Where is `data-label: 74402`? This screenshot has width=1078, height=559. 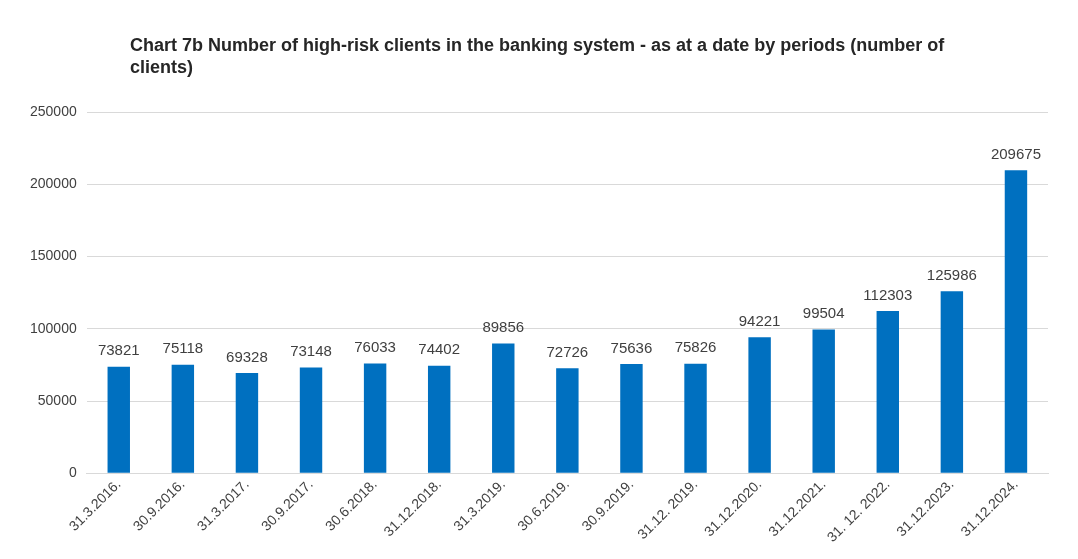
data-label: 74402 is located at coordinates (439, 349).